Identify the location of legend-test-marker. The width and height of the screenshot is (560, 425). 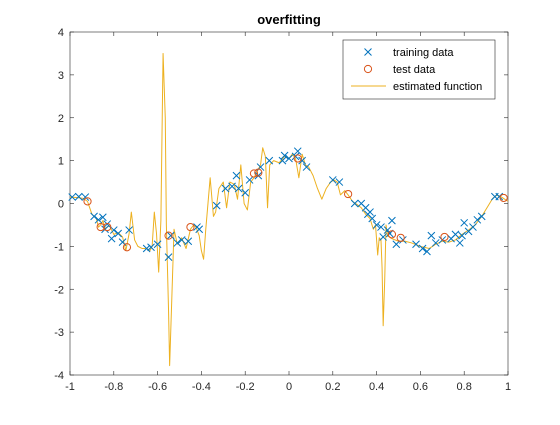
(368, 69).